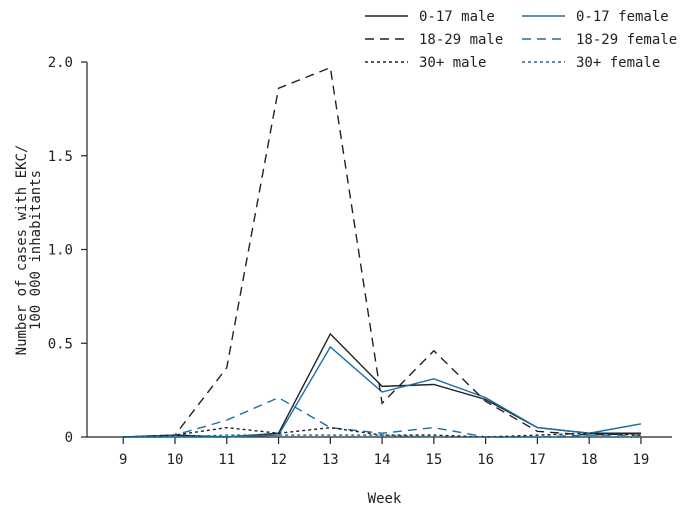  I want to click on x-tick-label: 19, so click(641, 460).